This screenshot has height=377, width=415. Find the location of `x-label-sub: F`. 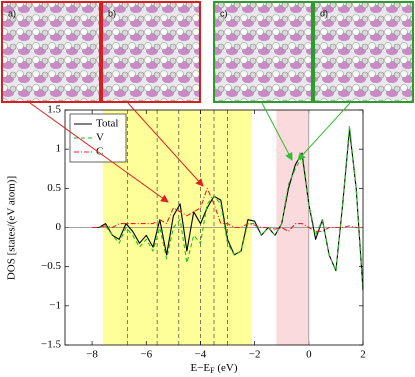

x-label-sub: F is located at coordinates (212, 370).